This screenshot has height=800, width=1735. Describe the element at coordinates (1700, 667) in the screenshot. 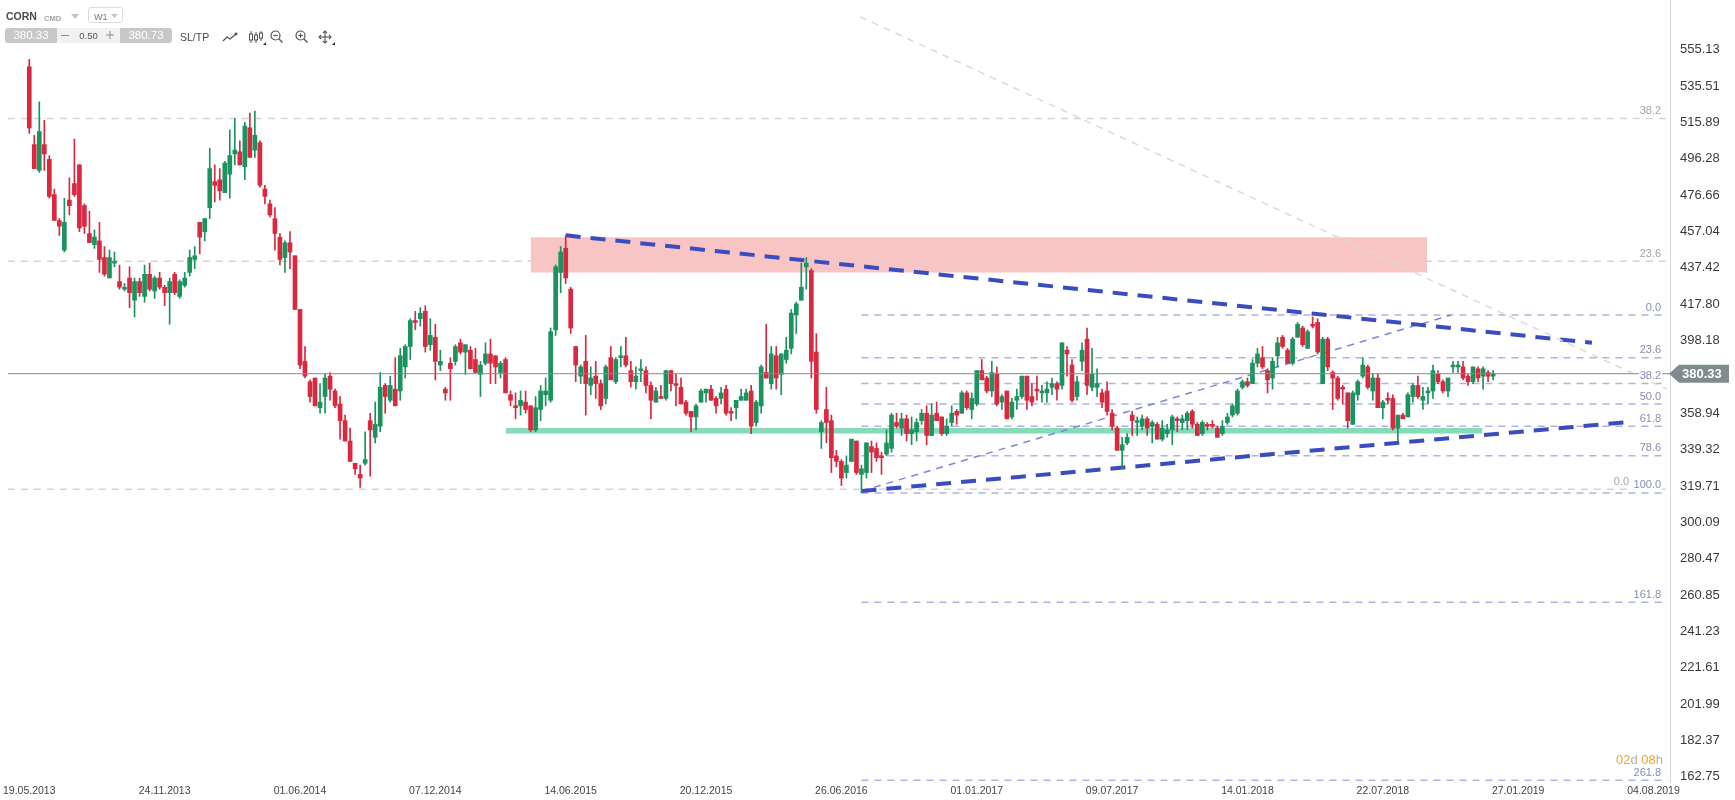

I see `y-tick-label: 221.61` at that location.